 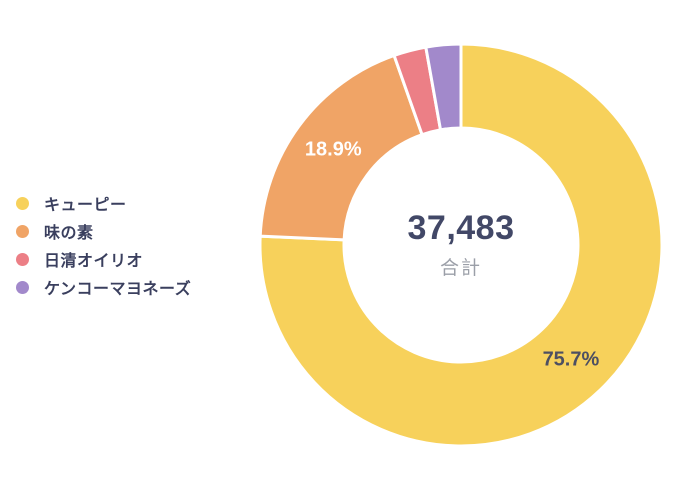 What do you see at coordinates (103, 231) in the screenshot?
I see `legend-item-ajinomoto: 味の素` at bounding box center [103, 231].